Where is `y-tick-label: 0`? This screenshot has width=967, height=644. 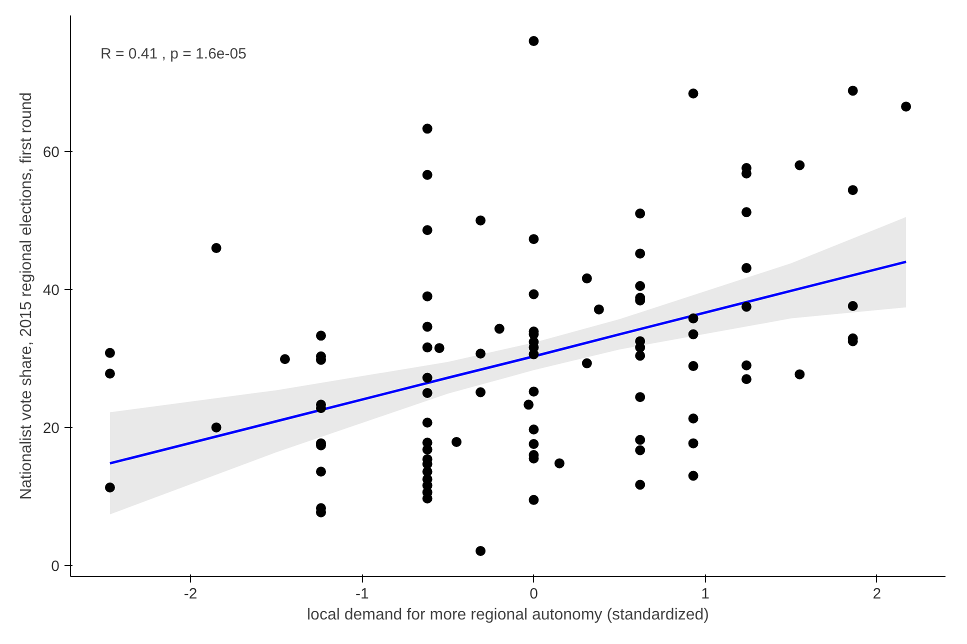 y-tick-label: 0 is located at coordinates (55, 566).